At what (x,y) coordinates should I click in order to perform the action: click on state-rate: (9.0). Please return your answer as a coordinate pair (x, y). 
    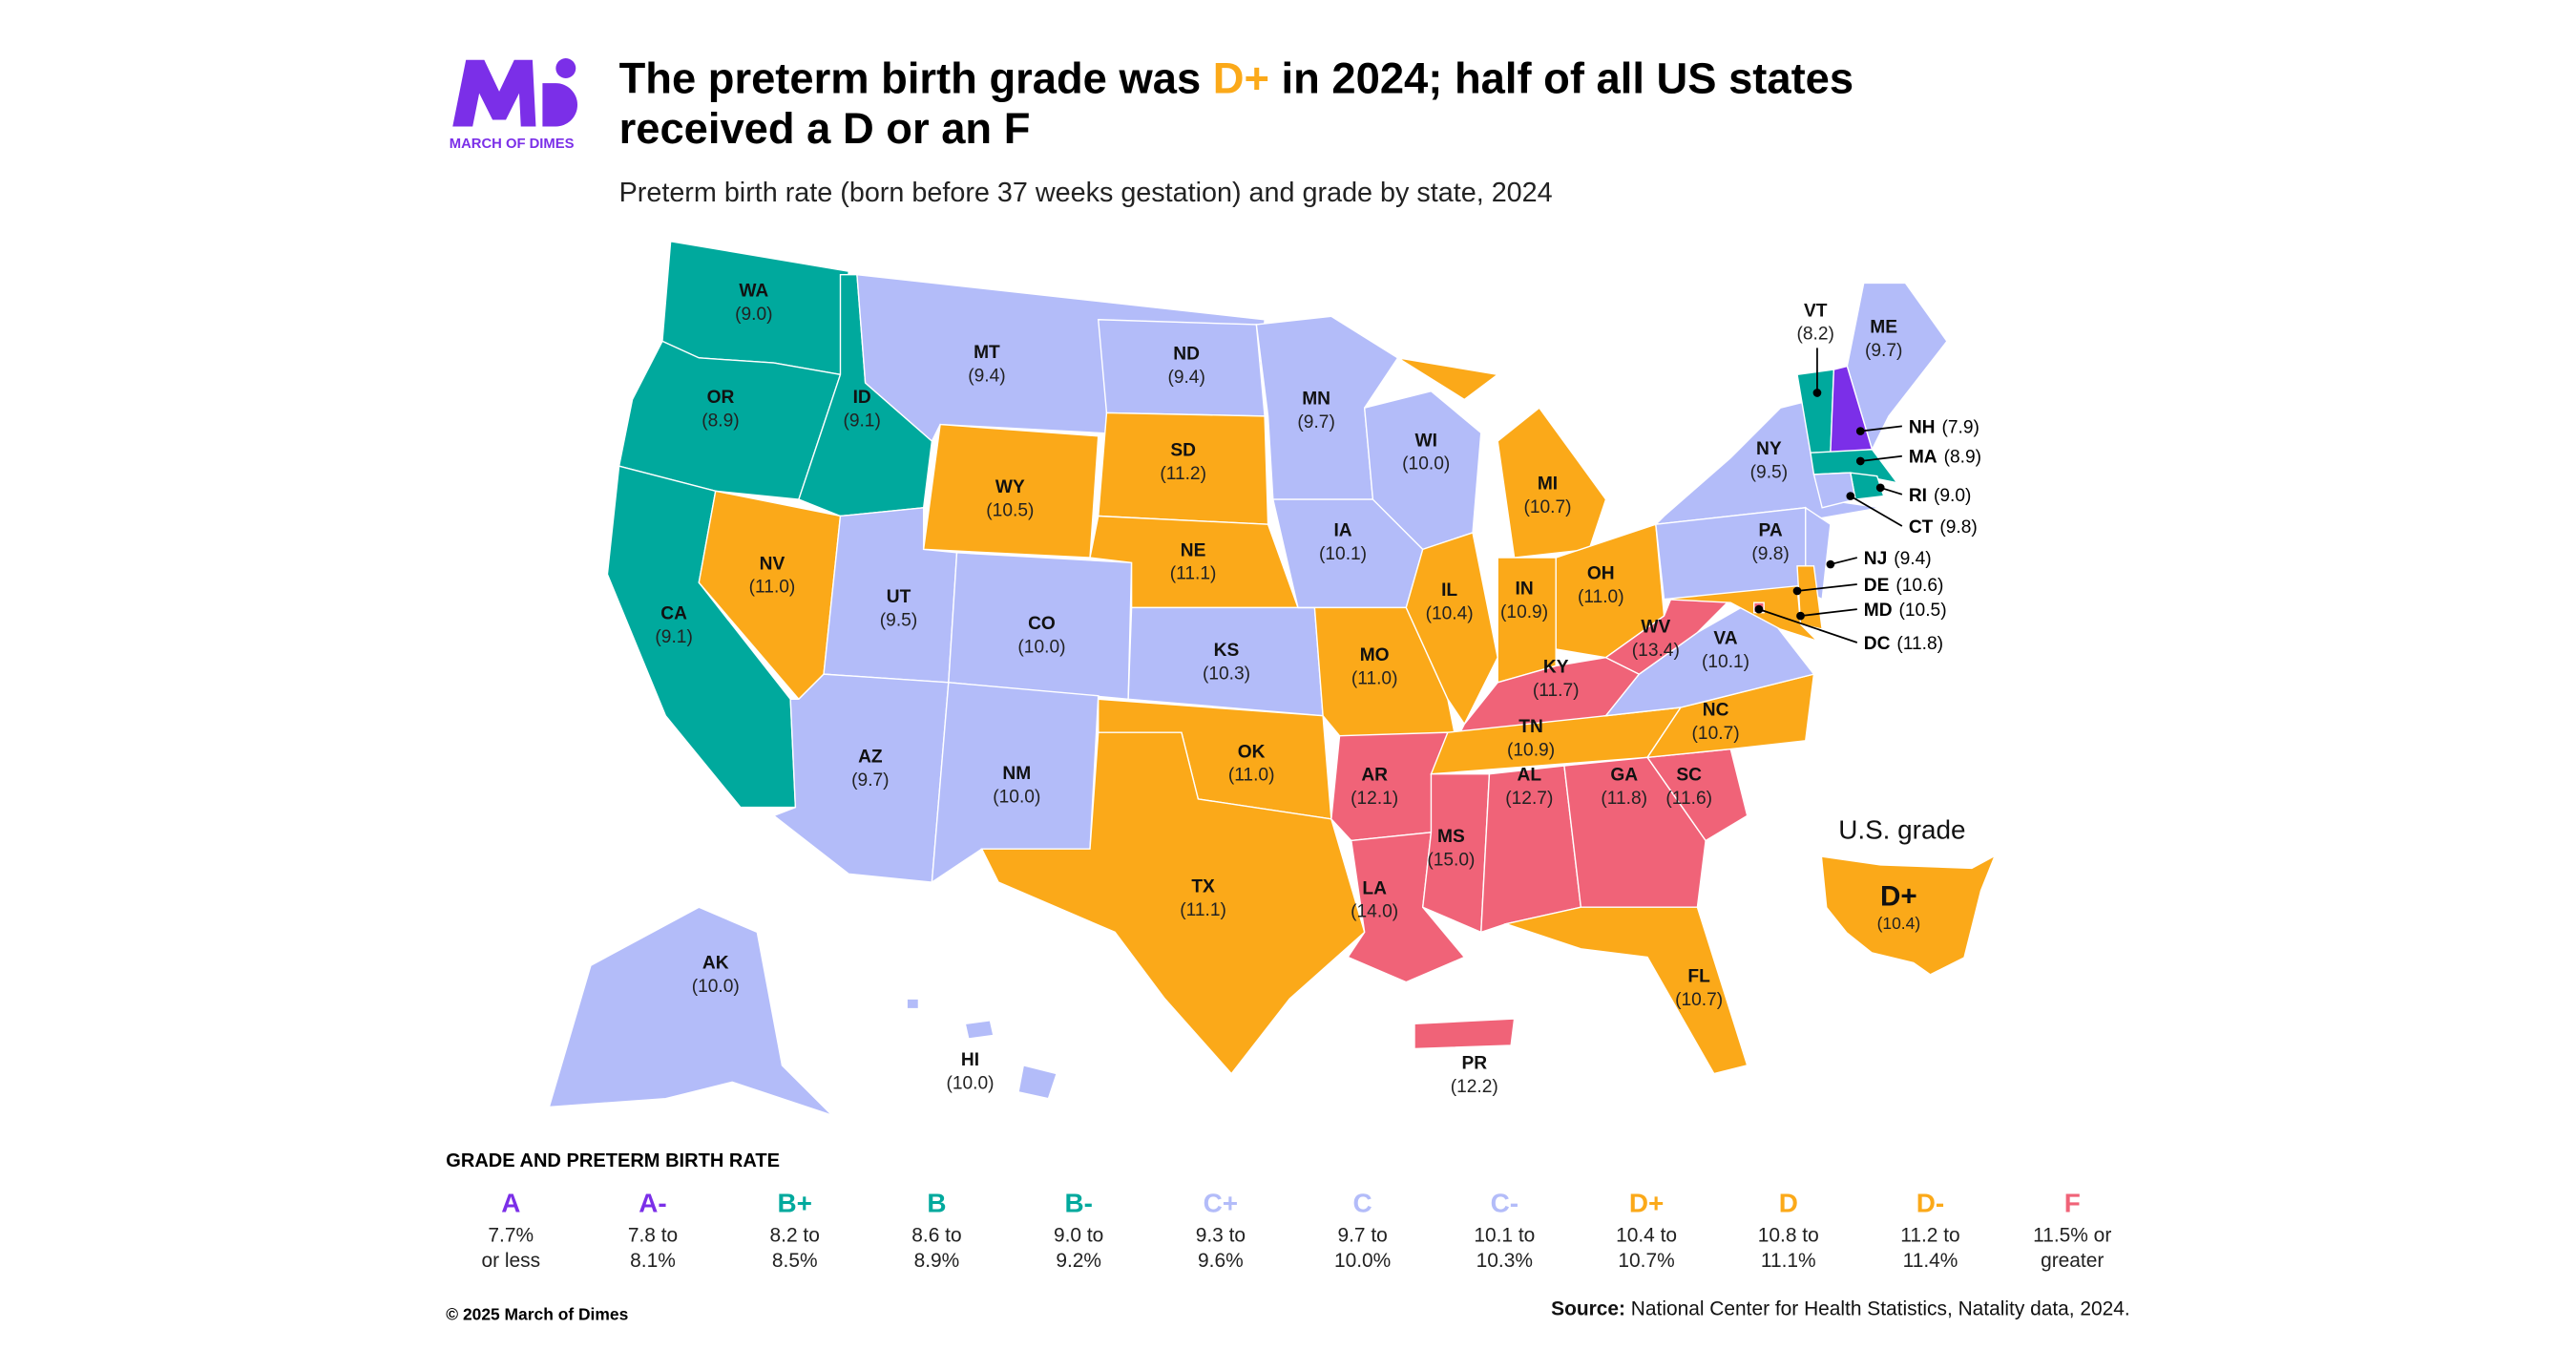
    Looking at the image, I should click on (1952, 496).